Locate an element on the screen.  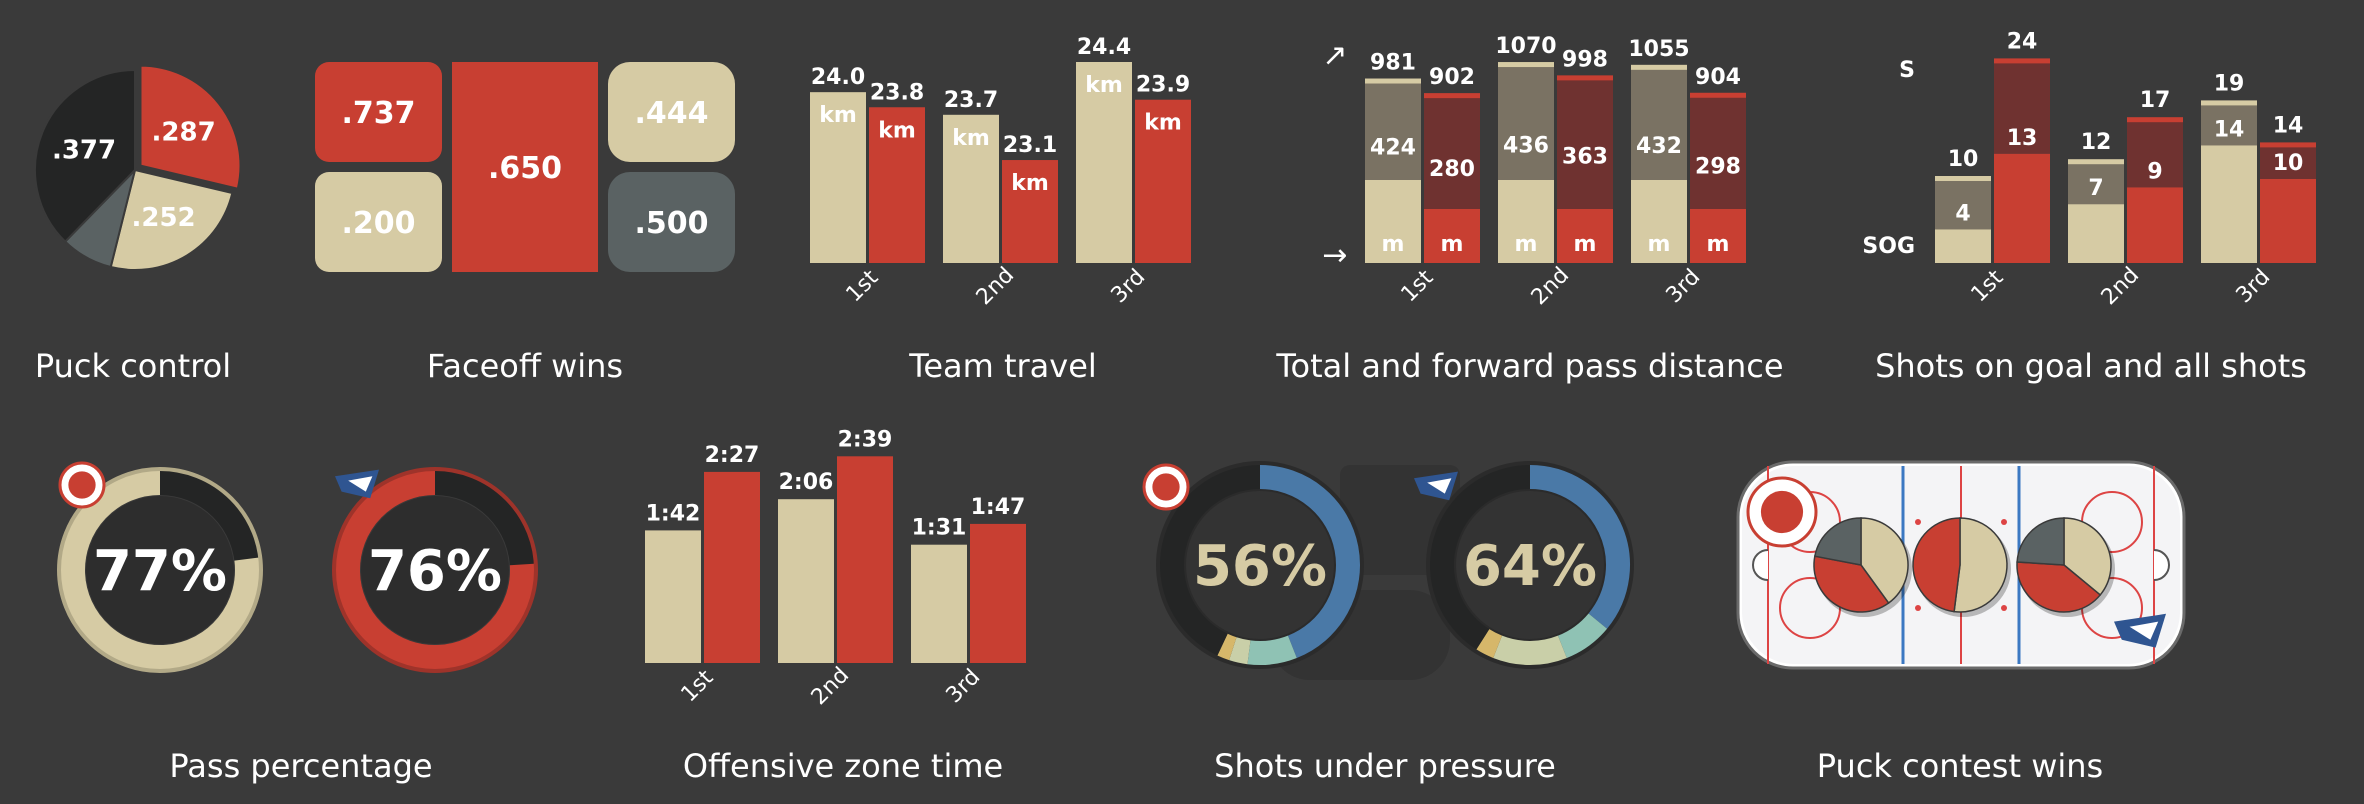
faceoff-cell-label: .650 is located at coordinates (525, 168).